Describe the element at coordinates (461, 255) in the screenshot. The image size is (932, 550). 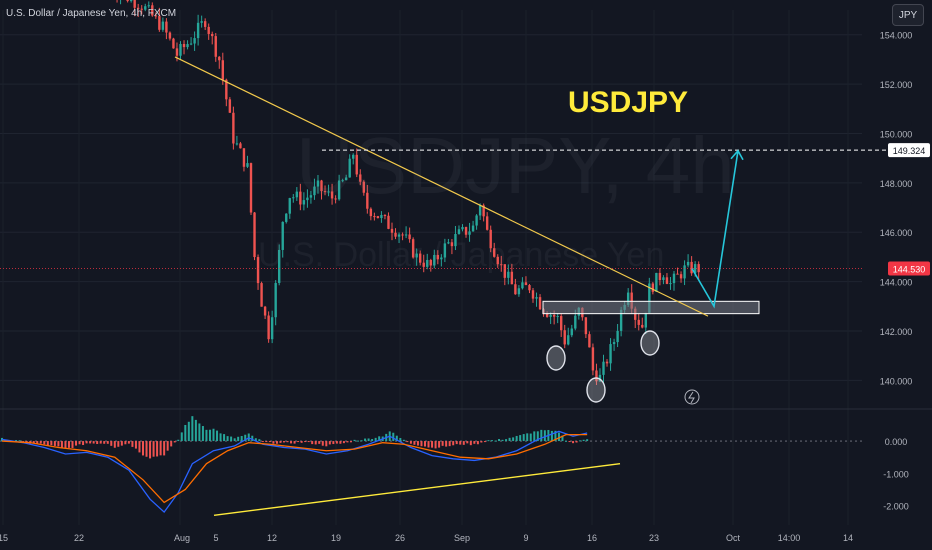
I see `watermark-name: U.S. Dollar / Japanese Yen` at that location.